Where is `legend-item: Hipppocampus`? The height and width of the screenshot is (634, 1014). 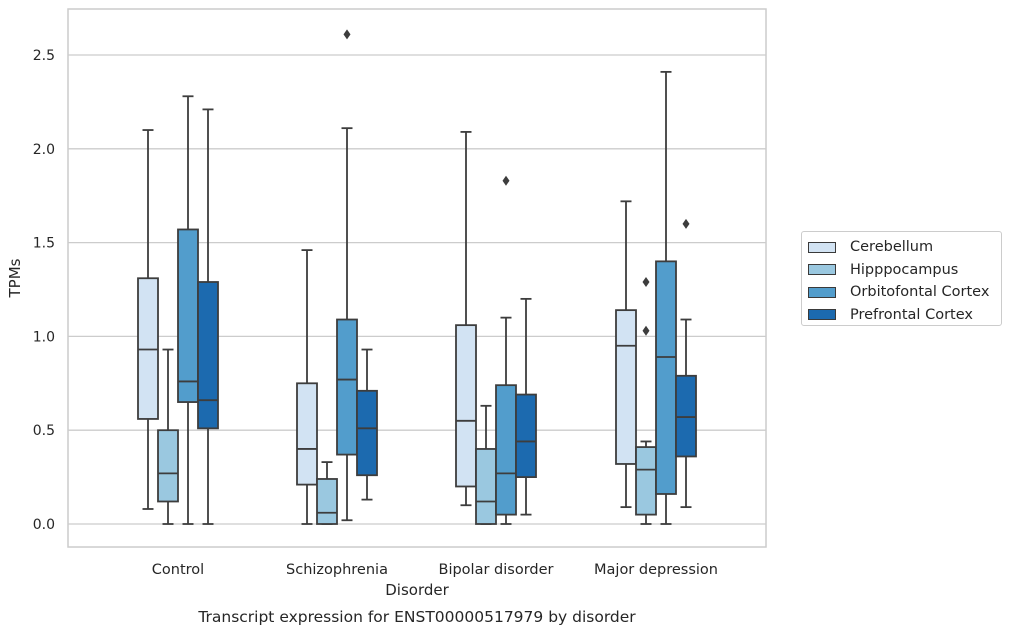 legend-item: Hipppocampus is located at coordinates (904, 270).